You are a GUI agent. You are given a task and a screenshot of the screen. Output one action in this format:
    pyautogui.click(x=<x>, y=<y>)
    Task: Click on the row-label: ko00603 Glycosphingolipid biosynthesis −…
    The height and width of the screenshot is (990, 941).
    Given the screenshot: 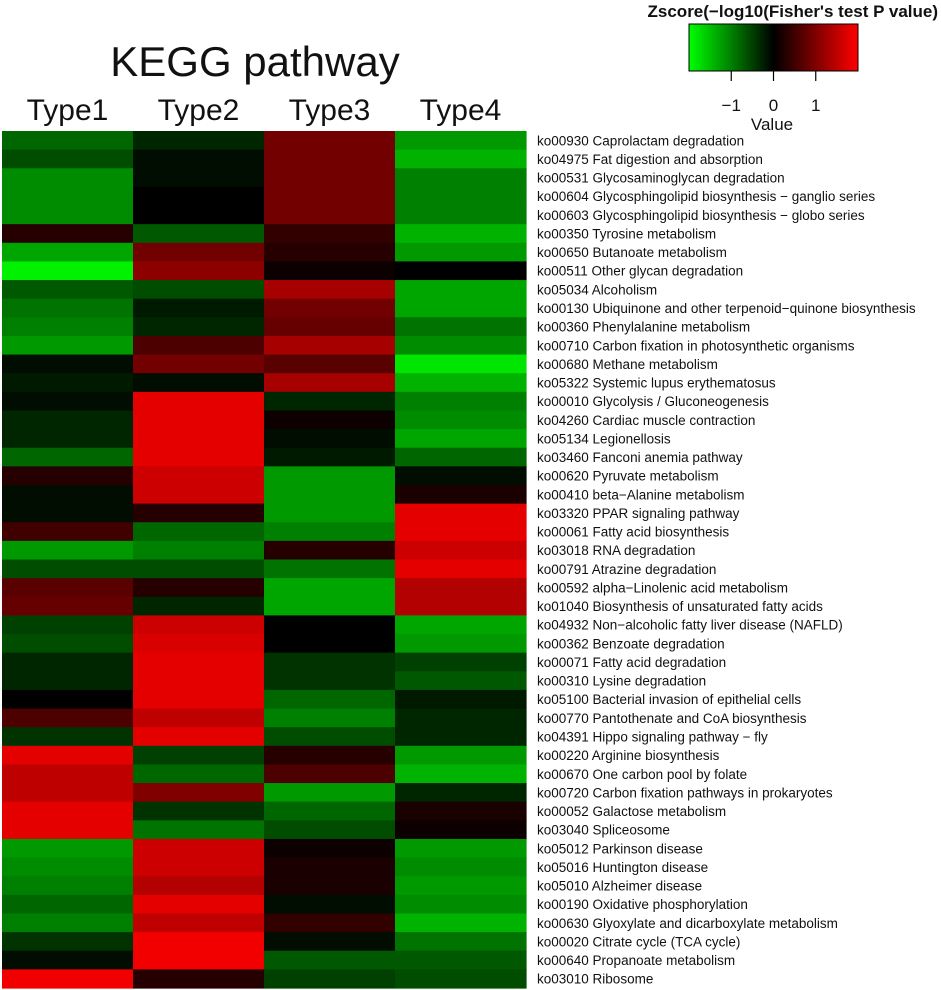 What is the action you would take?
    pyautogui.click(x=701, y=215)
    